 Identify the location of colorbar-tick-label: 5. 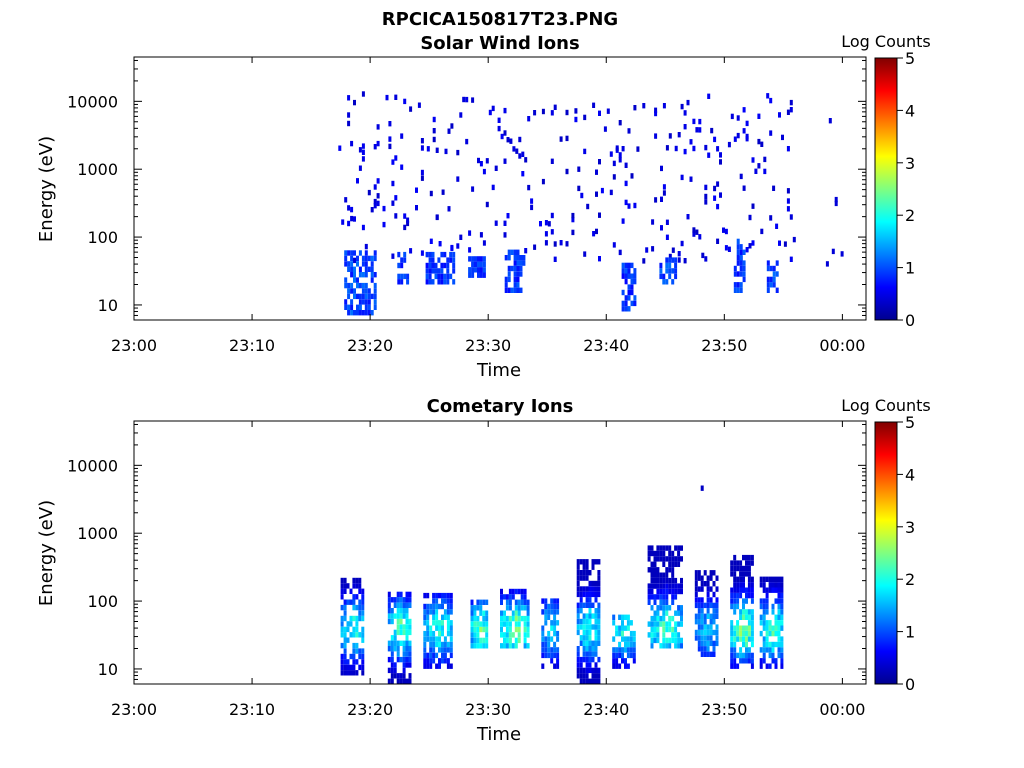
(910, 58).